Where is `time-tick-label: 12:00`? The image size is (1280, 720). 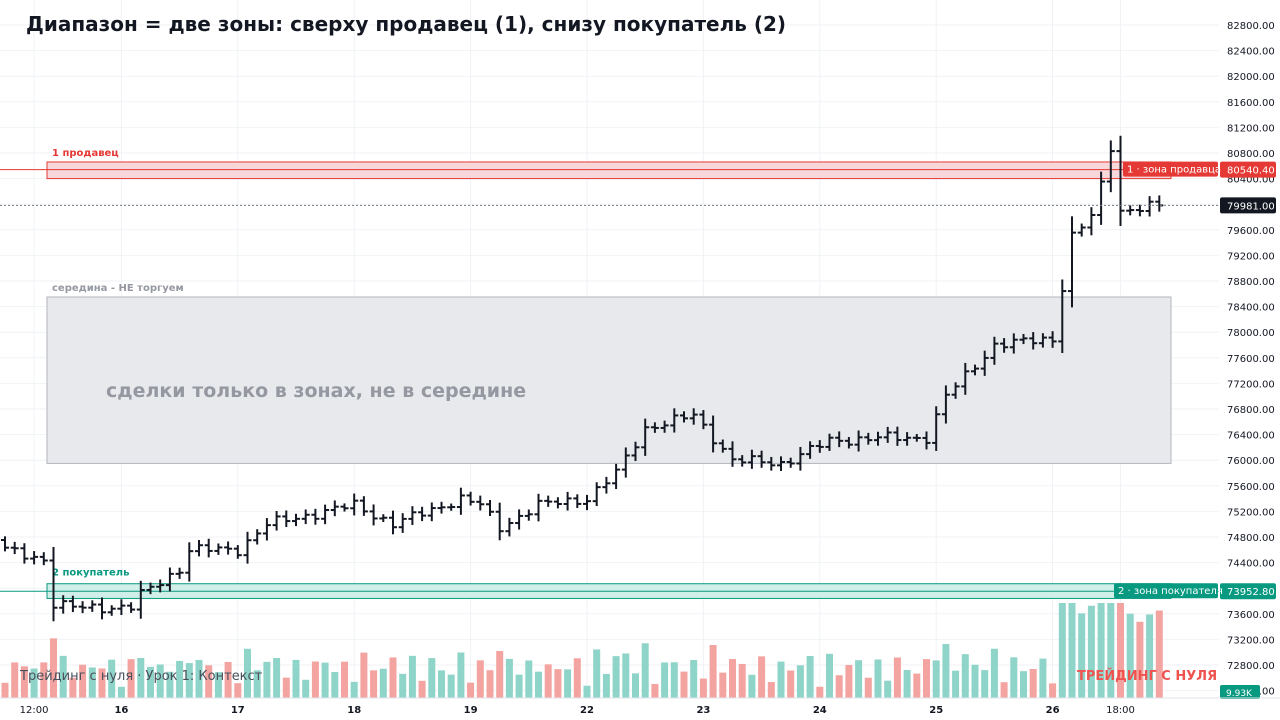 time-tick-label: 12:00 is located at coordinates (34, 710).